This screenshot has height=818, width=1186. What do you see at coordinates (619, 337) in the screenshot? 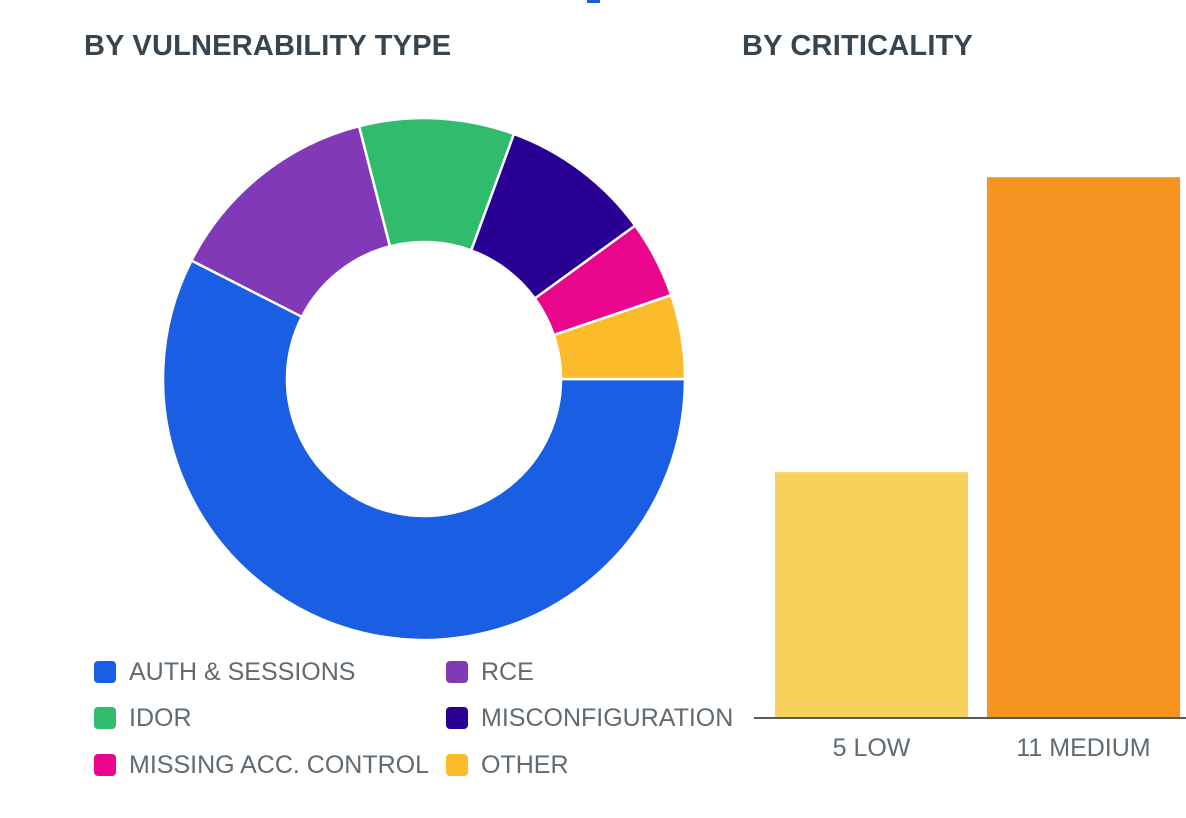
I see `donut-slice-other` at bounding box center [619, 337].